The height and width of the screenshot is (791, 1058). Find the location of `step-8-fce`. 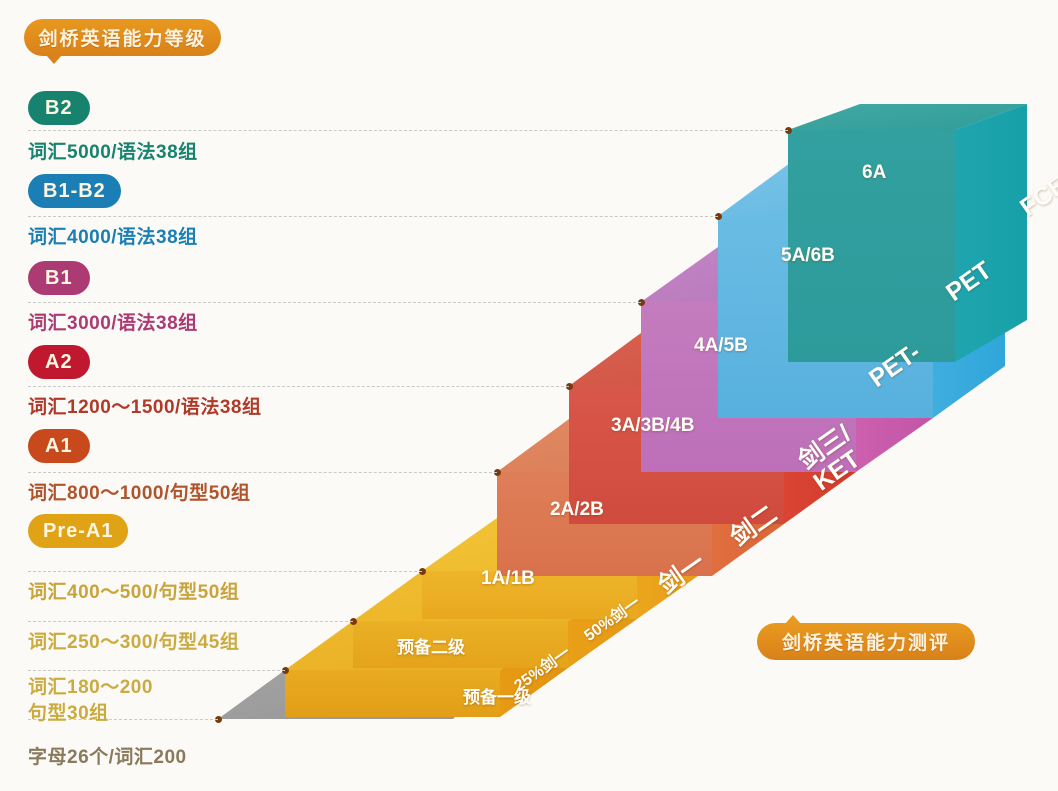

step-8-fce is located at coordinates (907, 233).